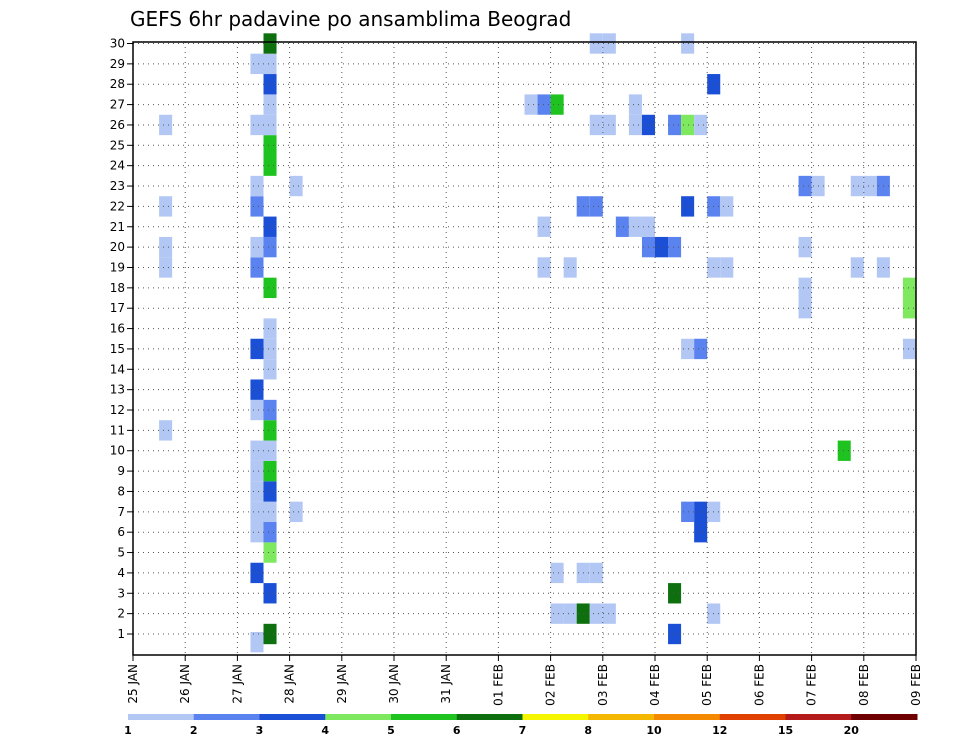  I want to click on y-tick-label: 11, so click(117, 430).